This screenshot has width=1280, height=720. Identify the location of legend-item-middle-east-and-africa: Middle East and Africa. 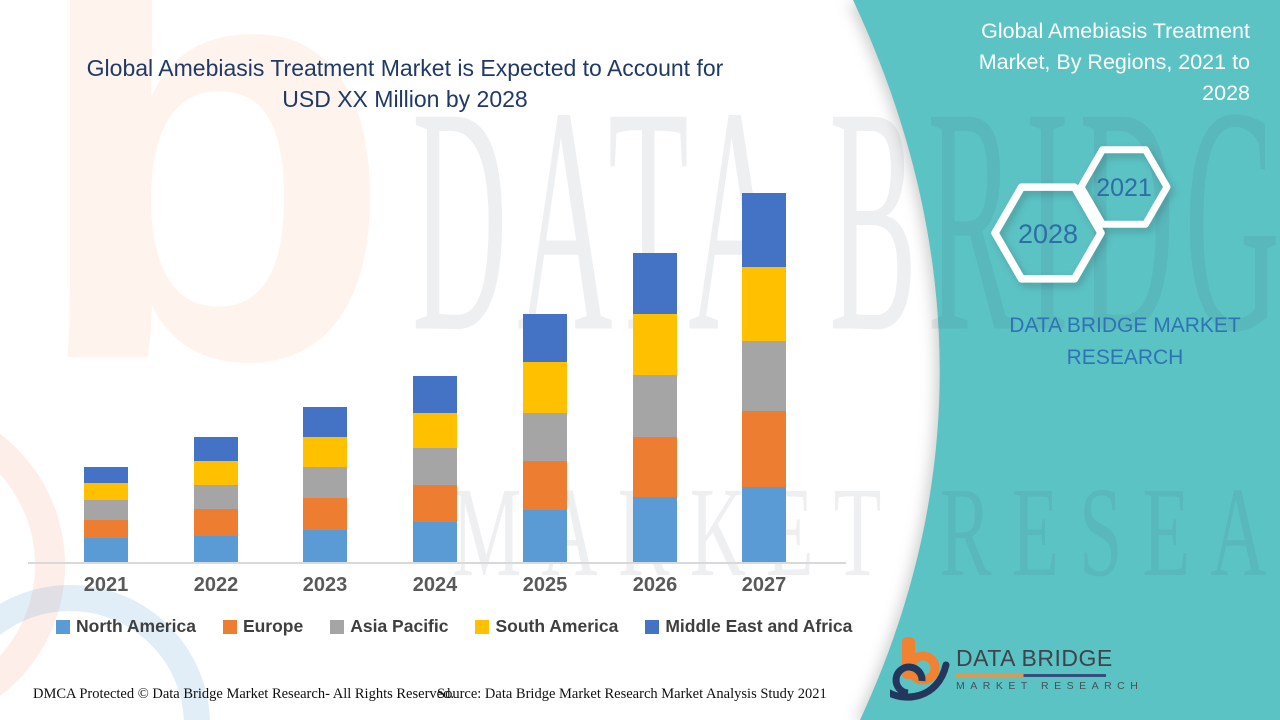
(748, 626).